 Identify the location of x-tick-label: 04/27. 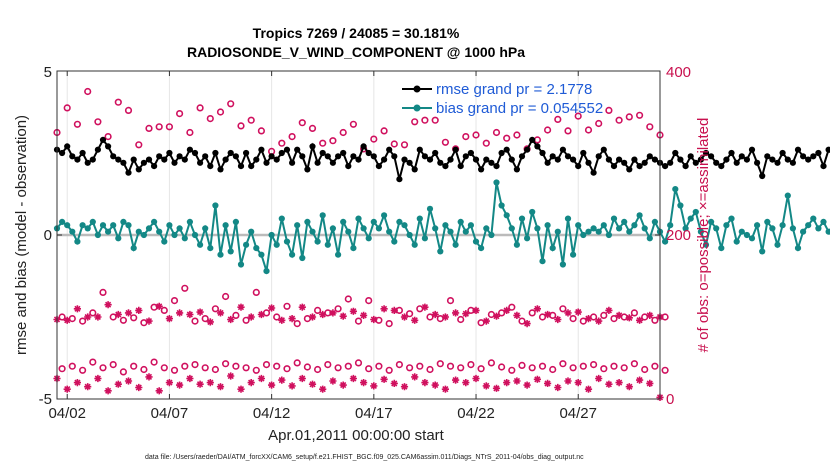
(578, 413).